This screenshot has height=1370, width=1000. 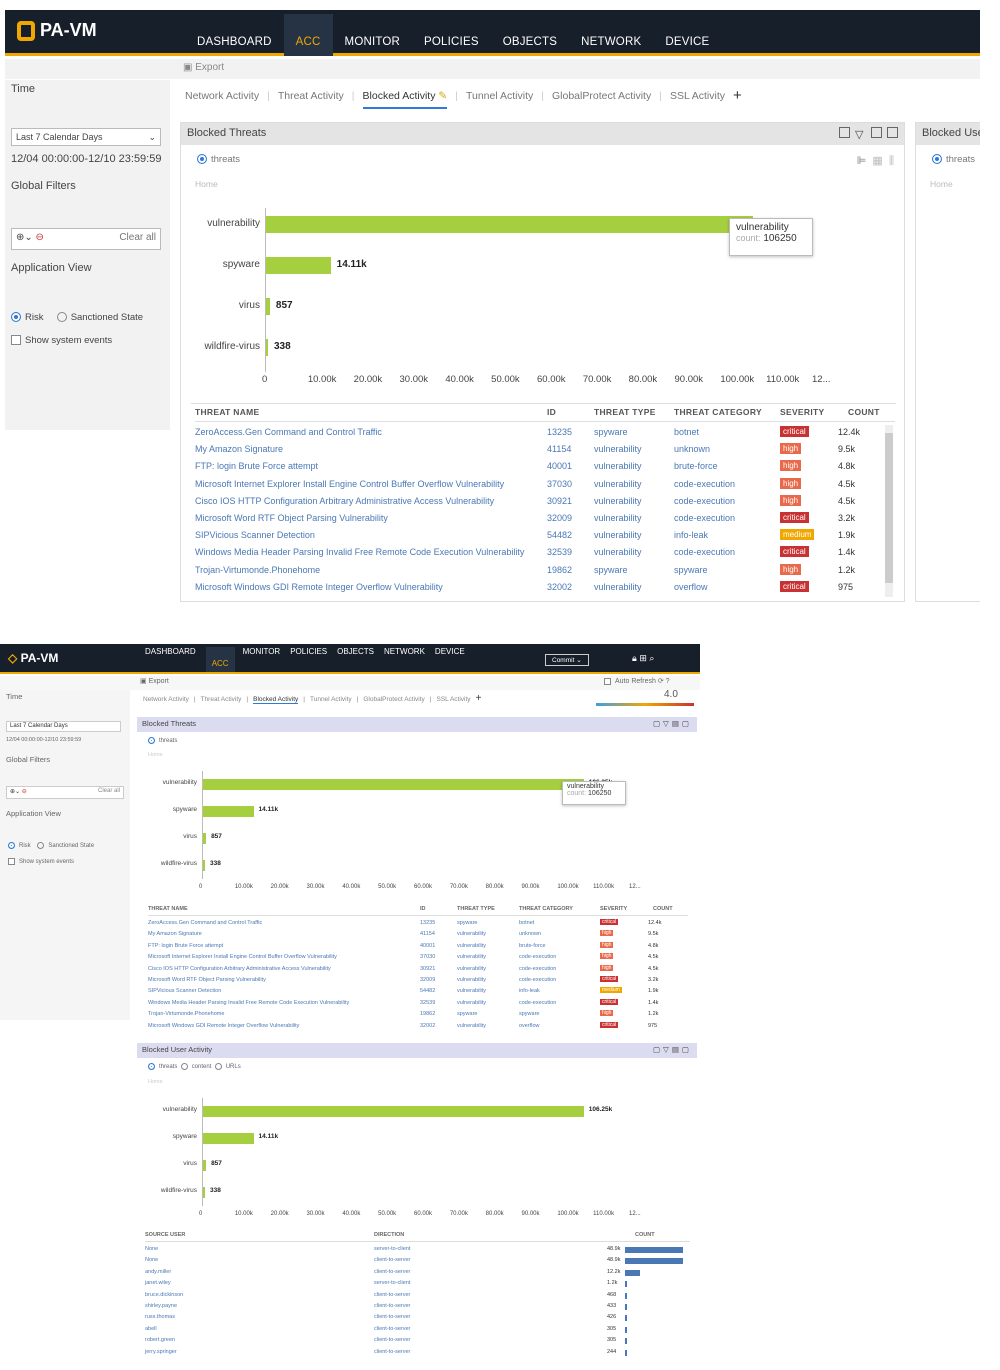 What do you see at coordinates (170, 651) in the screenshot?
I see `lower-nav-dashboard: DASHBOARD` at bounding box center [170, 651].